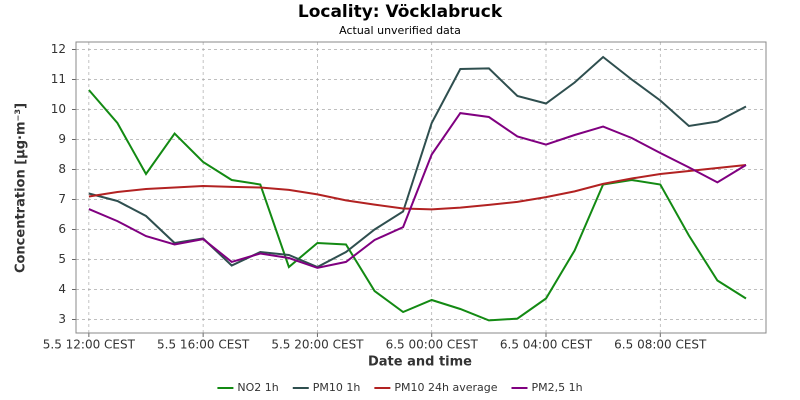  What do you see at coordinates (546, 345) in the screenshot?
I see `x-tick-label: 6.5 04:00 CEST` at bounding box center [546, 345].